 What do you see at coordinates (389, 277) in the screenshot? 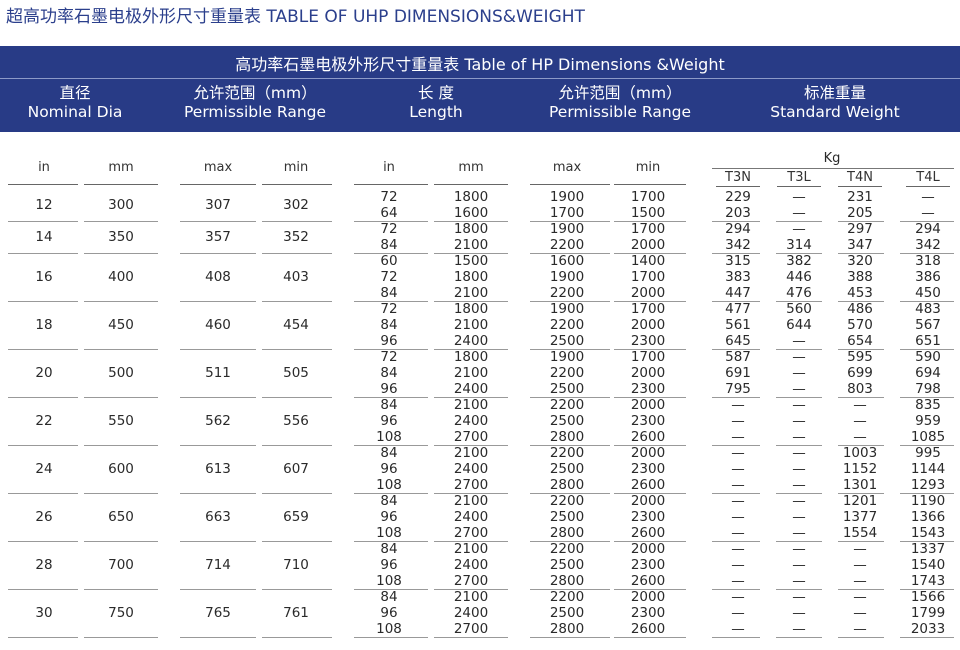
I see `table-cell: 72` at bounding box center [389, 277].